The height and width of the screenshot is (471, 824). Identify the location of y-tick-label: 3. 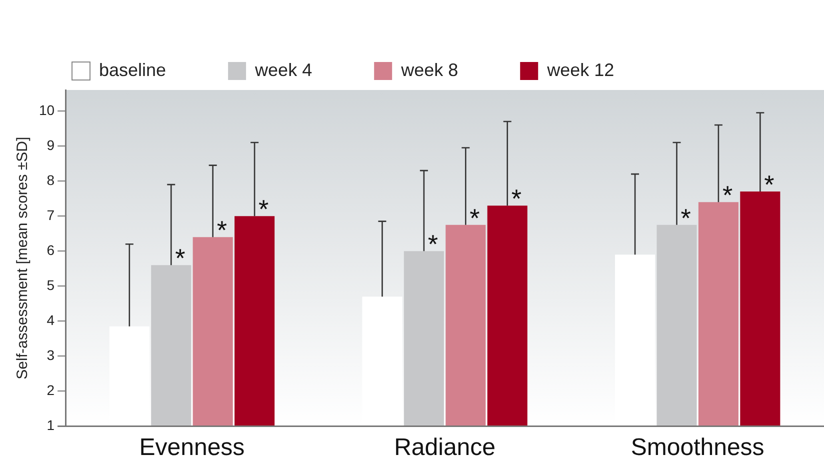
(50, 355).